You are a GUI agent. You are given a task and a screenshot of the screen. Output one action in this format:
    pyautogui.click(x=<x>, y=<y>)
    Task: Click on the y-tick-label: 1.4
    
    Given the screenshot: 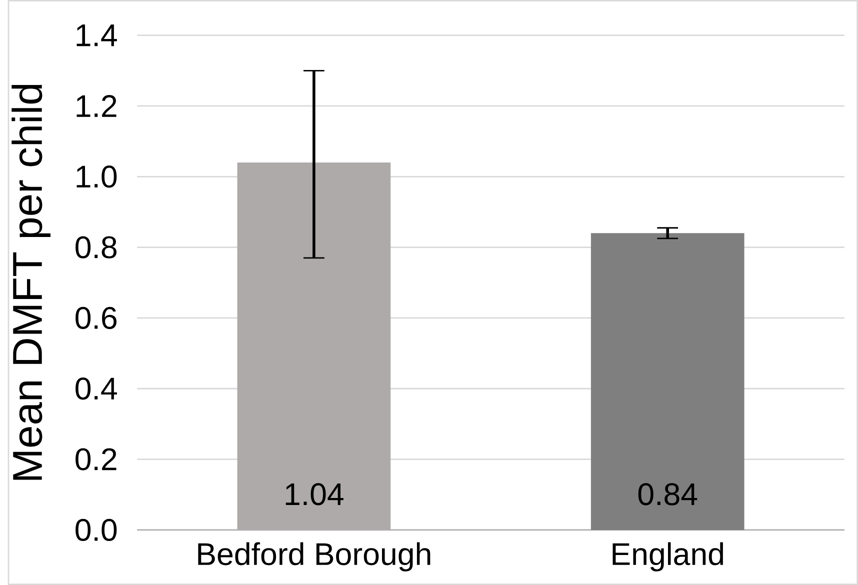 What is the action you would take?
    pyautogui.click(x=96, y=35)
    